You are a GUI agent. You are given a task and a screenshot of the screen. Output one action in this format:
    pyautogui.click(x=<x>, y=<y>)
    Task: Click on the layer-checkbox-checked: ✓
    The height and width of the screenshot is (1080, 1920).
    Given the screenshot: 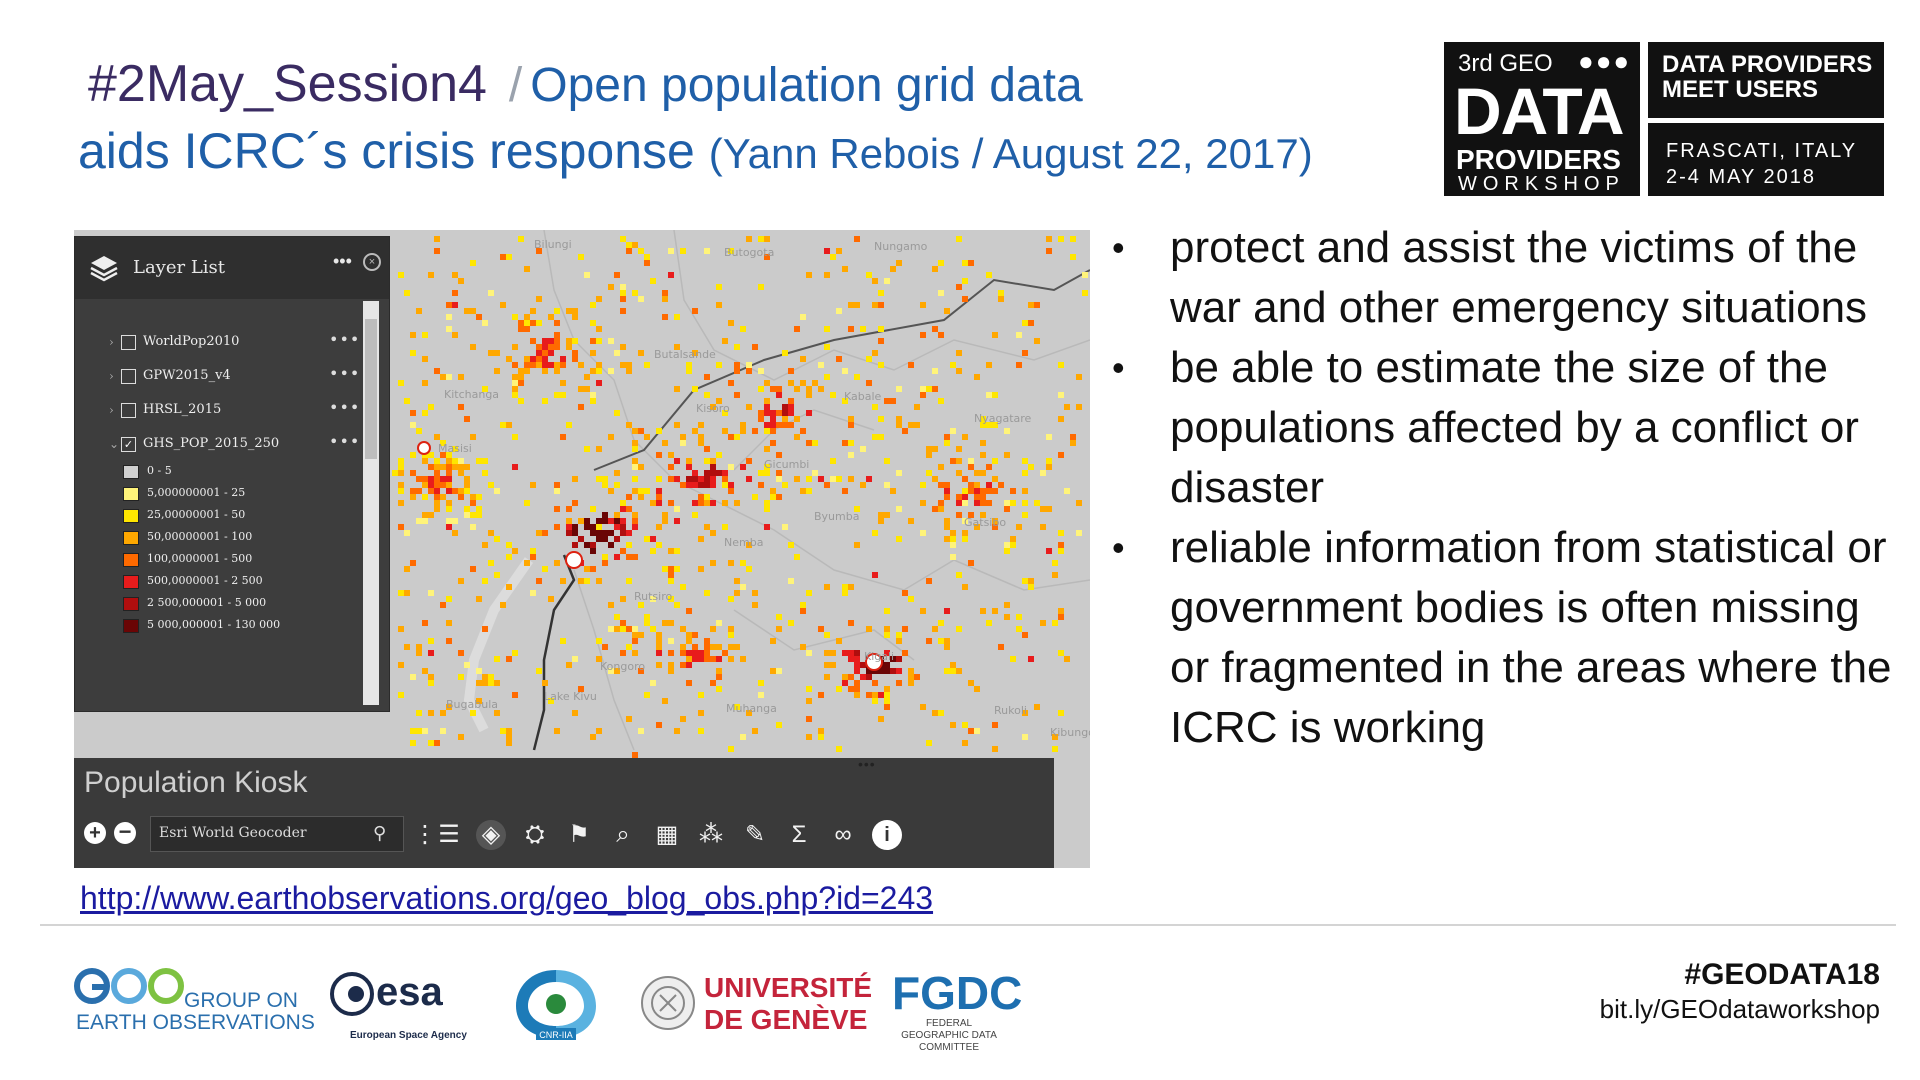 What is the action you would take?
    pyautogui.click(x=128, y=444)
    